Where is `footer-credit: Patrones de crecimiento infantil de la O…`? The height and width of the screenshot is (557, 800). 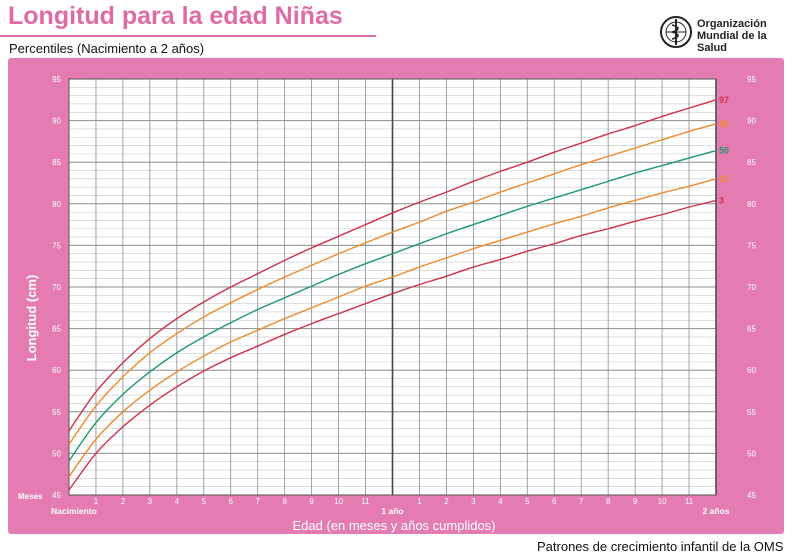 footer-credit: Patrones de crecimiento infantil de la O… is located at coordinates (660, 546).